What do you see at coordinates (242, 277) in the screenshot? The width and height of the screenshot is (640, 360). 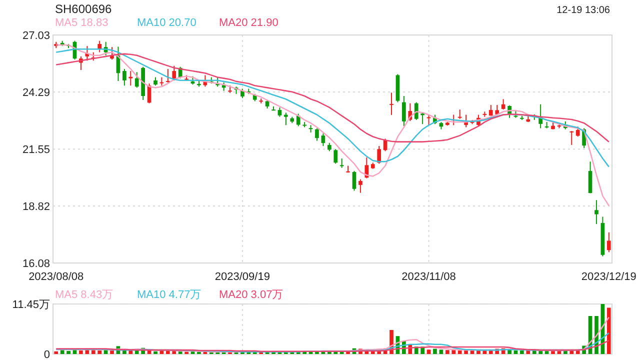 I see `x-tick-label: 2023/09/19` at bounding box center [242, 277].